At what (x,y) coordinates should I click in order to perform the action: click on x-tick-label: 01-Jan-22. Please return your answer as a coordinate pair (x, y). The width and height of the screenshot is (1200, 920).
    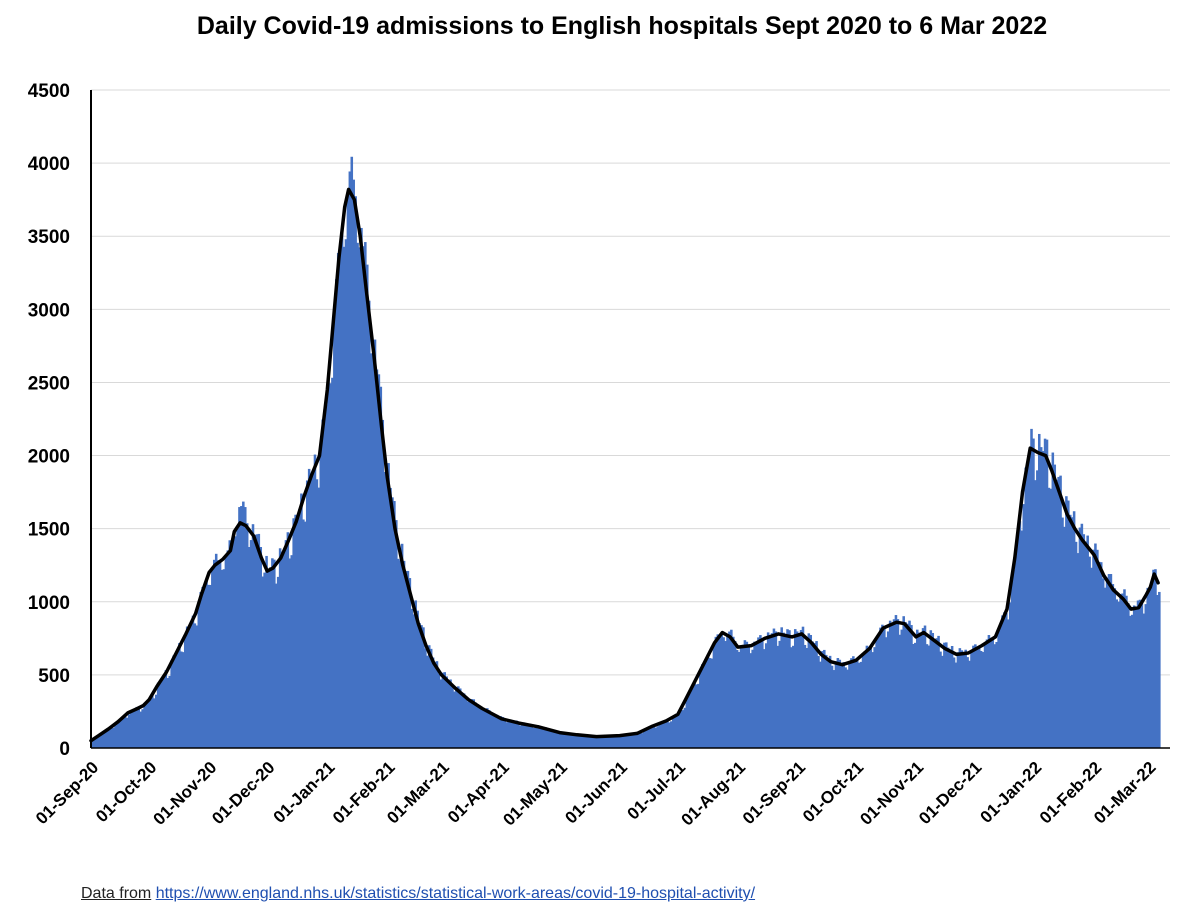
    Looking at the image, I should click on (1011, 792).